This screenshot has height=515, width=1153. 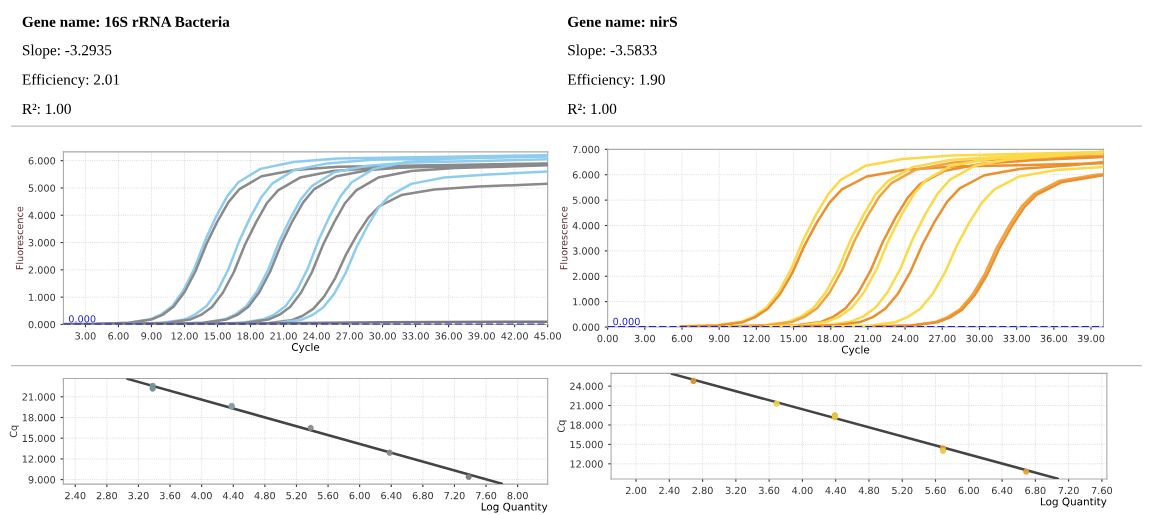 What do you see at coordinates (586, 386) in the screenshot?
I see `y-tick-label: 24.000` at bounding box center [586, 386].